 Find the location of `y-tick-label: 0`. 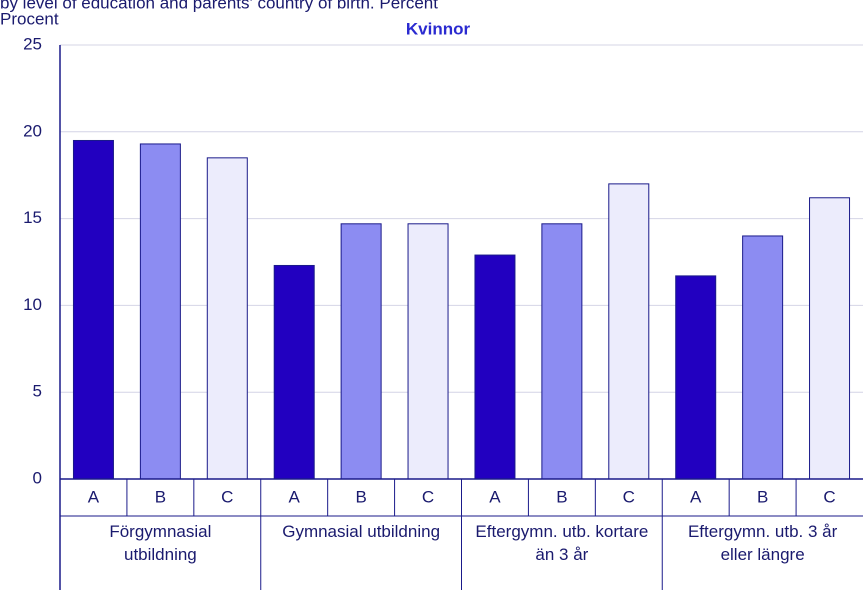

y-tick-label: 0 is located at coordinates (37, 477).